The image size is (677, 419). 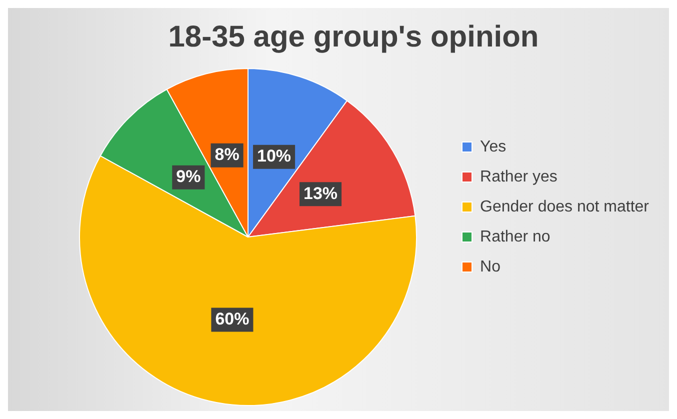 What do you see at coordinates (188, 176) in the screenshot?
I see `data-label: 9%` at bounding box center [188, 176].